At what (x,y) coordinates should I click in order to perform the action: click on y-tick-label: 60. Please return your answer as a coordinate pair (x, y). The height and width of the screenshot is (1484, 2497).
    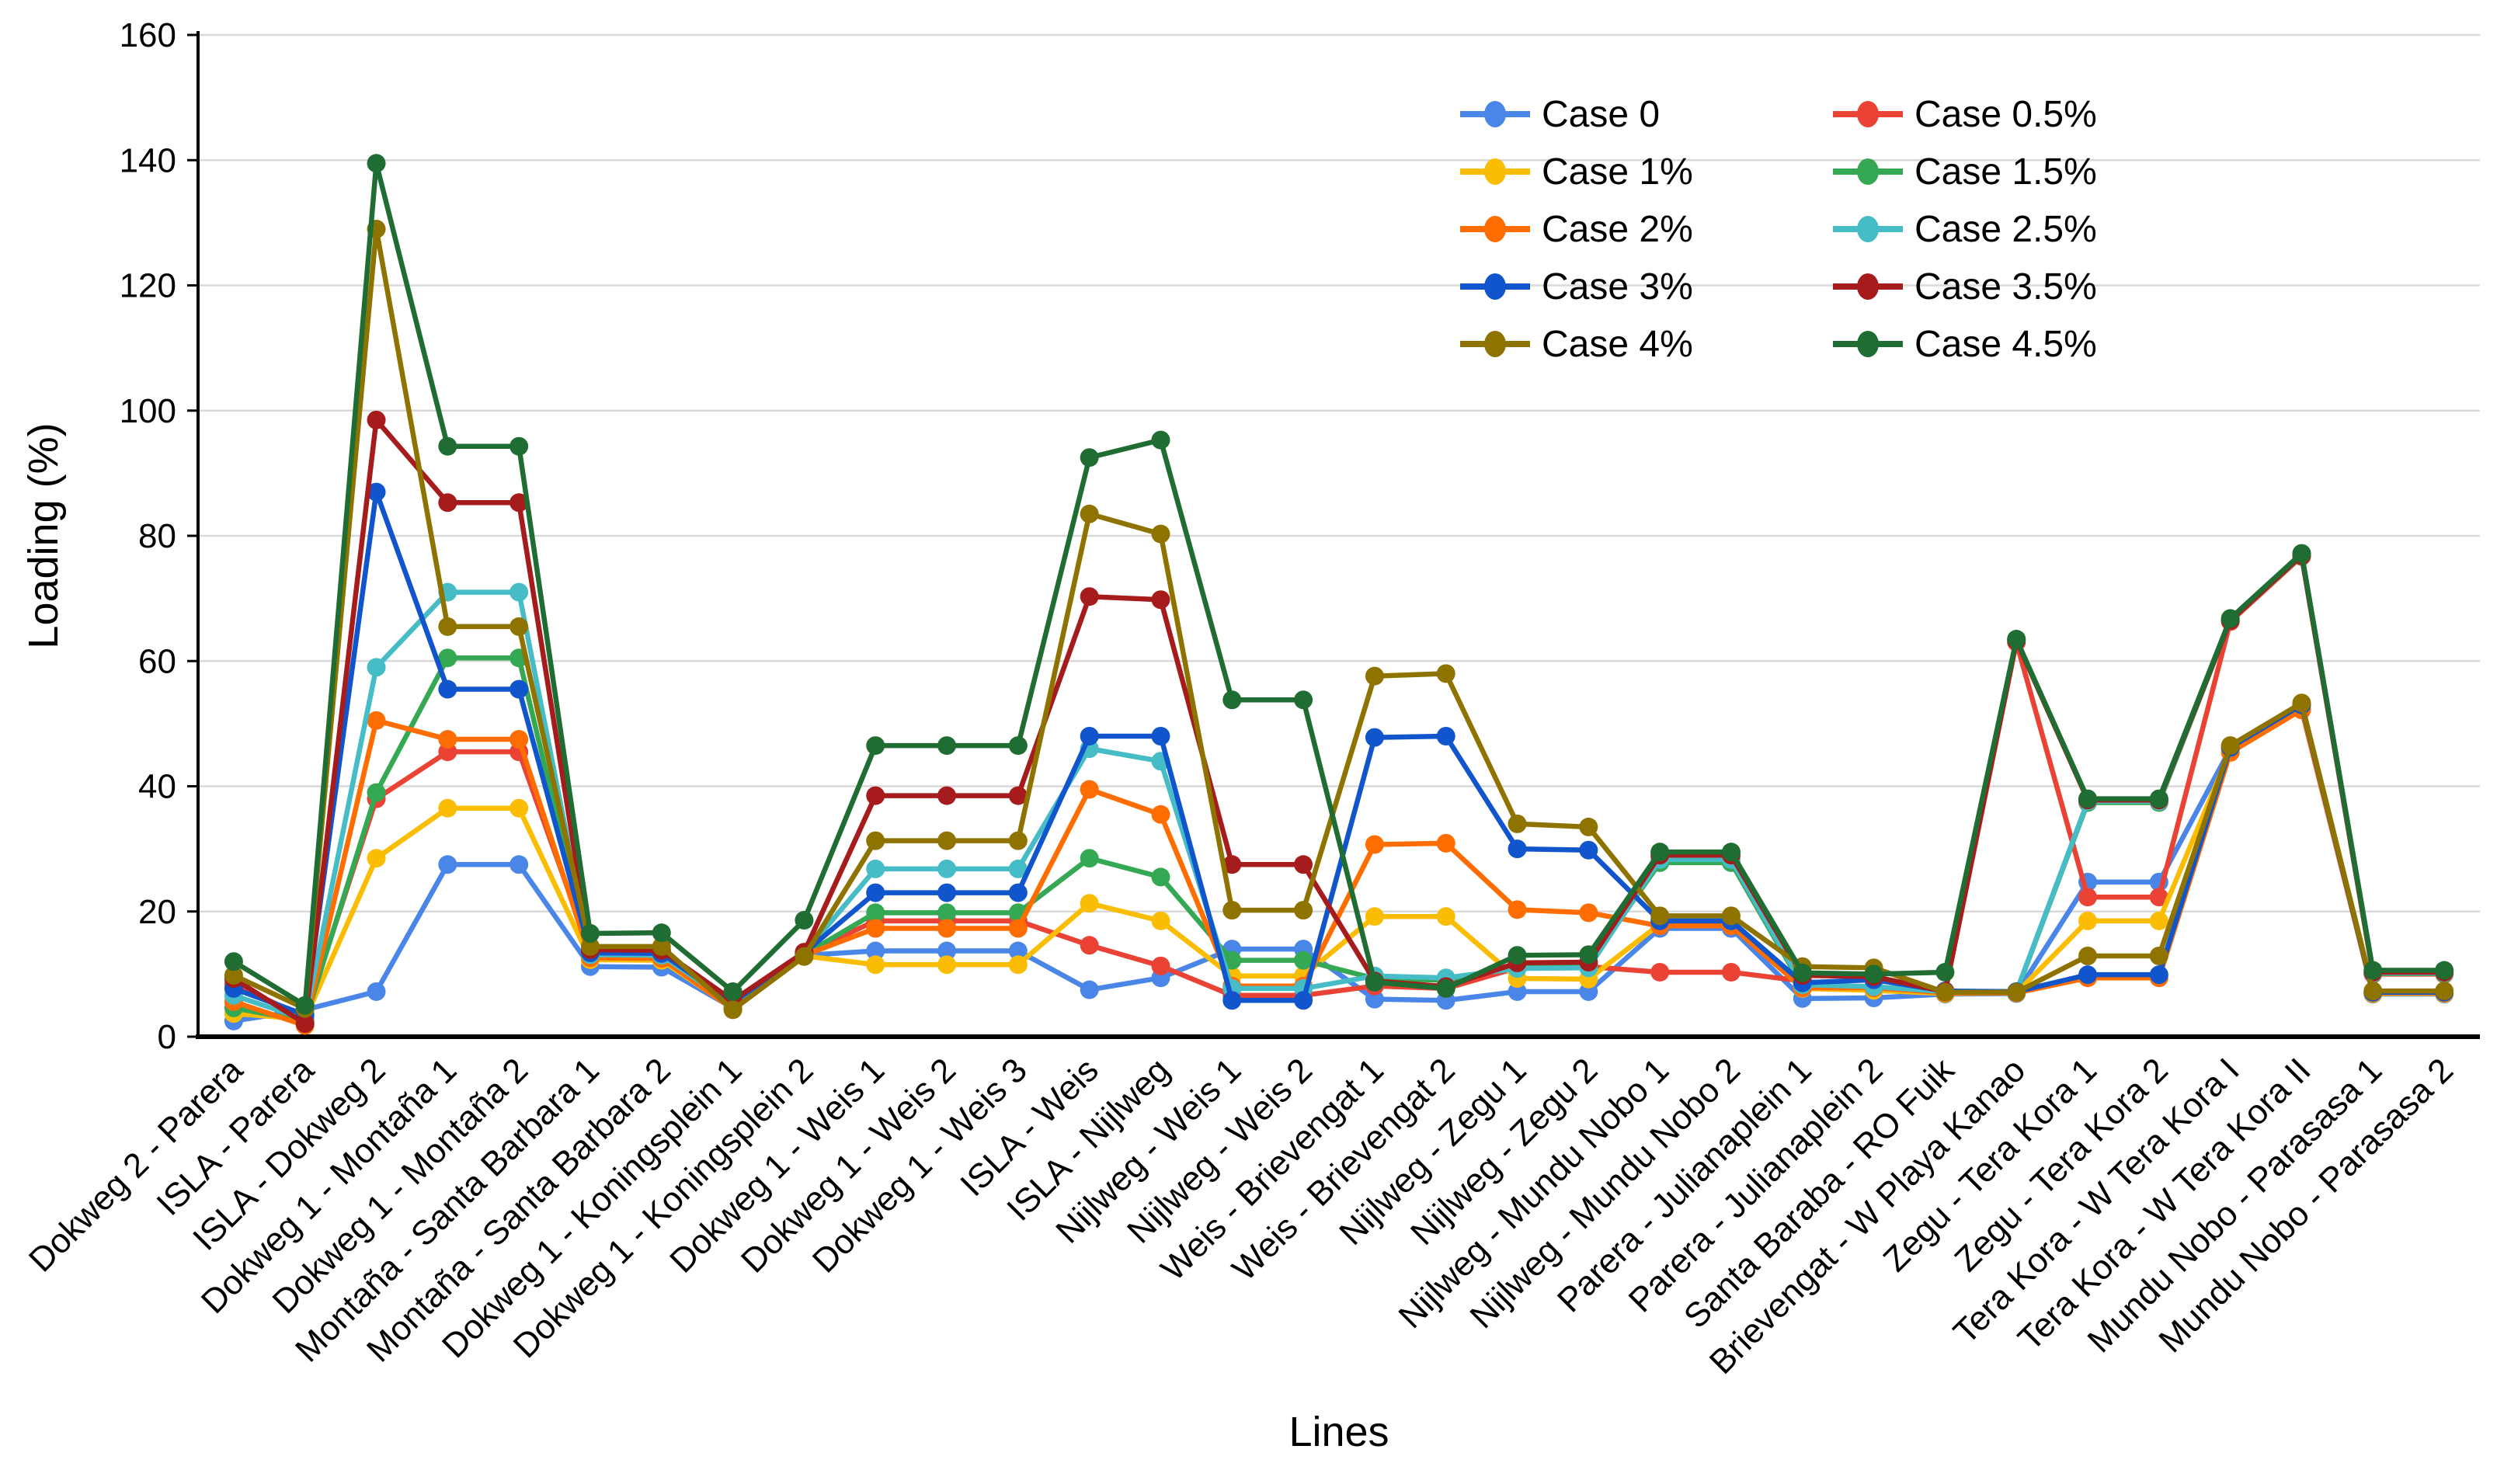
    Looking at the image, I should click on (157, 661).